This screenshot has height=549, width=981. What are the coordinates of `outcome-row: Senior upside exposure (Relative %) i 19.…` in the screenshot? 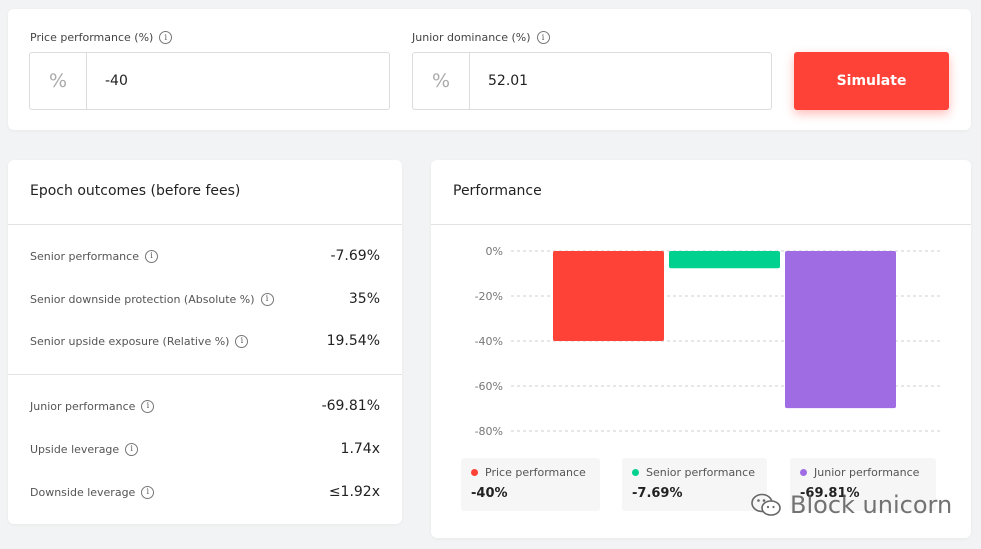 It's located at (205, 341).